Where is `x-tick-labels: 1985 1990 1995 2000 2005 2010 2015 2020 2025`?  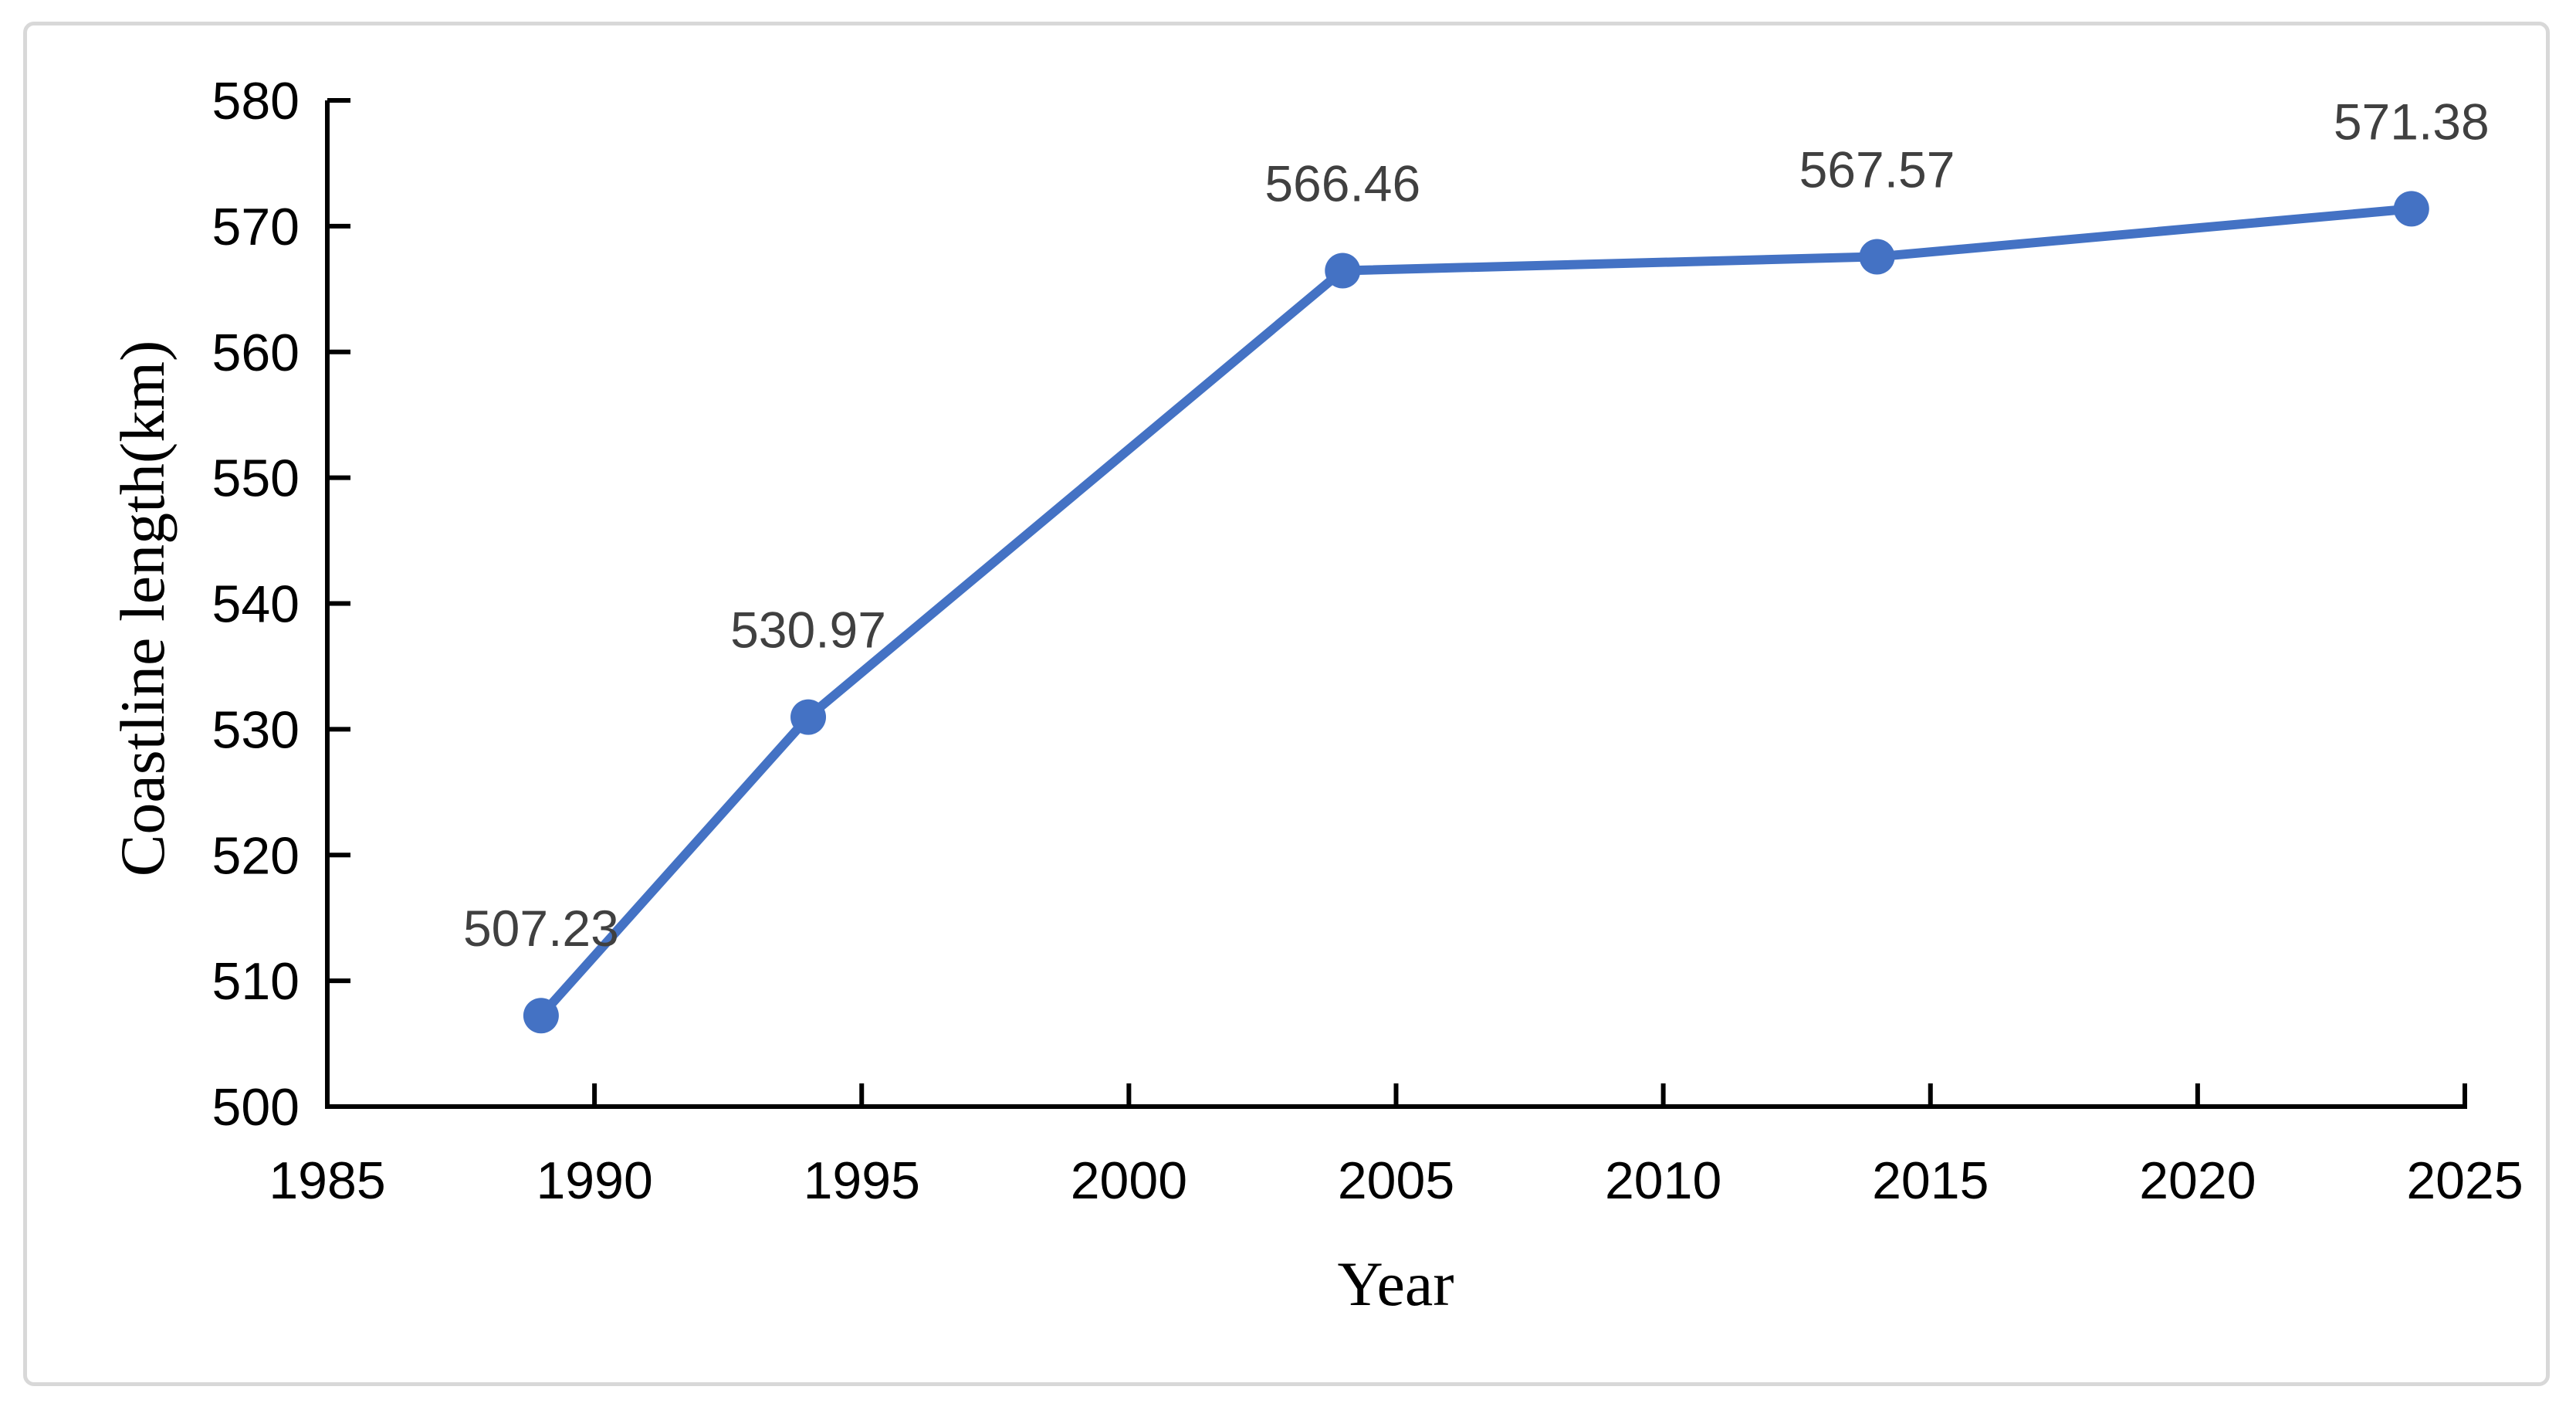 x-tick-labels: 1985 1990 1995 2000 2005 2010 2015 2020 2025 is located at coordinates (1396, 1180).